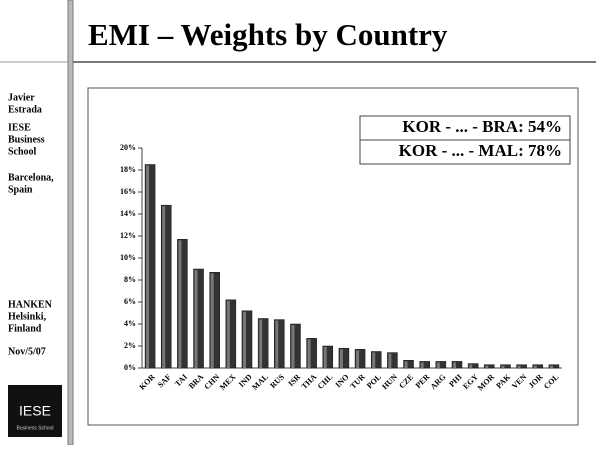  Describe the element at coordinates (128, 257) in the screenshot. I see `y-tick-label: 10%` at that location.